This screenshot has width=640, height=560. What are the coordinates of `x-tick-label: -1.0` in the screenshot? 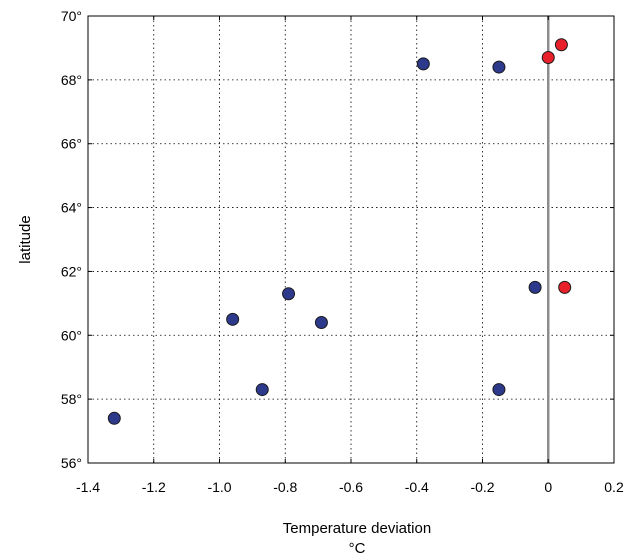 It's located at (219, 487).